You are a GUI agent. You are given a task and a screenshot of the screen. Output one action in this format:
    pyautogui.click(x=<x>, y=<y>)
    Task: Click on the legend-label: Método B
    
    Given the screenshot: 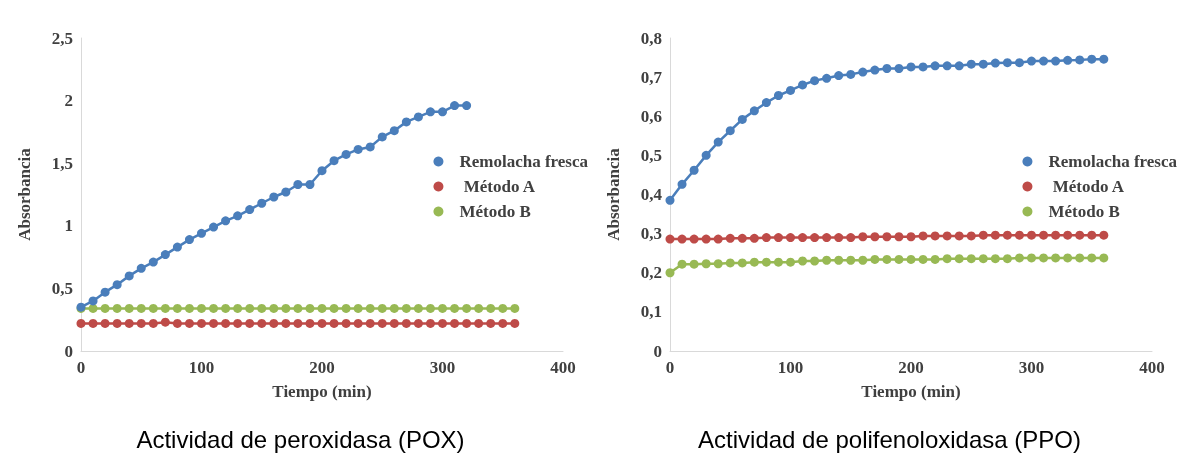 What is the action you would take?
    pyautogui.click(x=1084, y=211)
    